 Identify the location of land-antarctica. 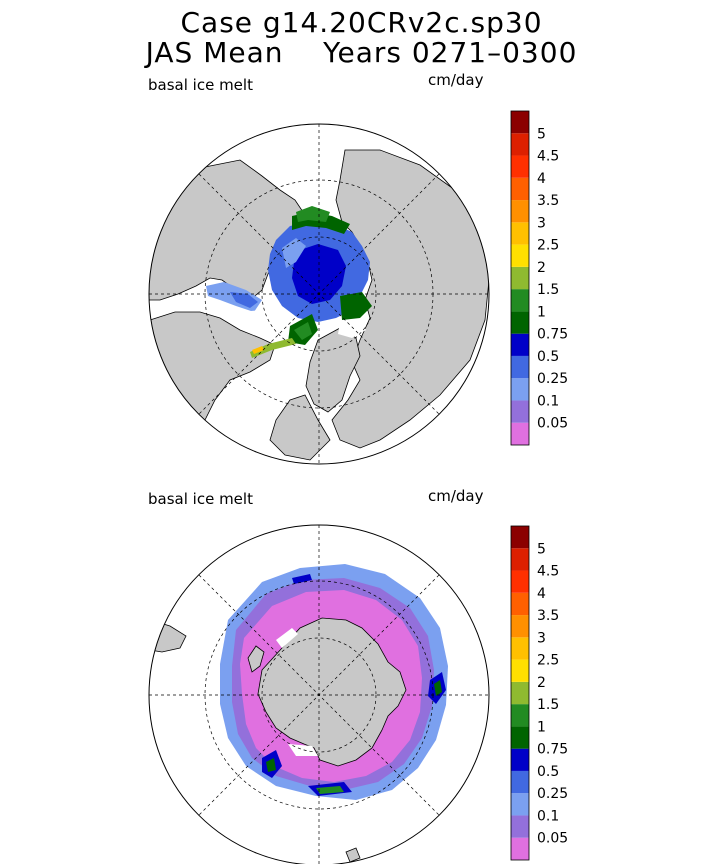
(332, 692).